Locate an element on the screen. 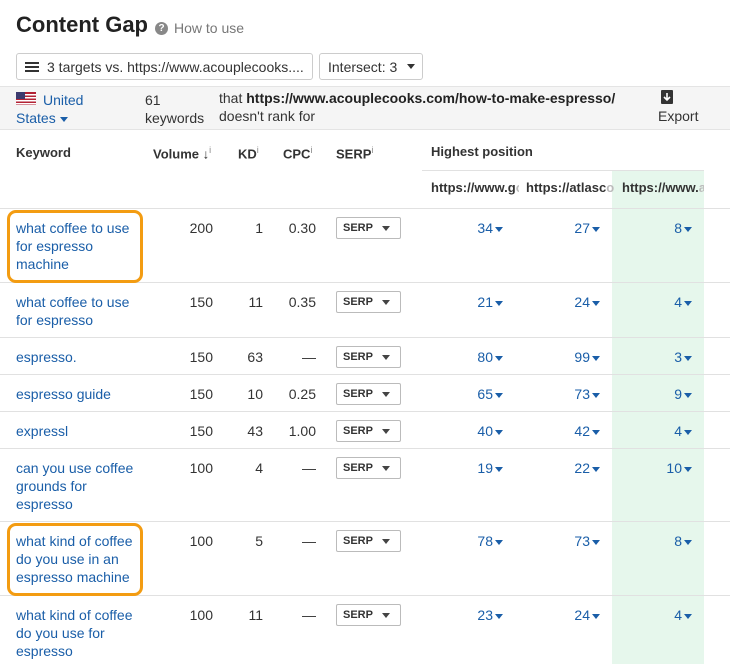  position-target-2: 99 is located at coordinates (567, 357).